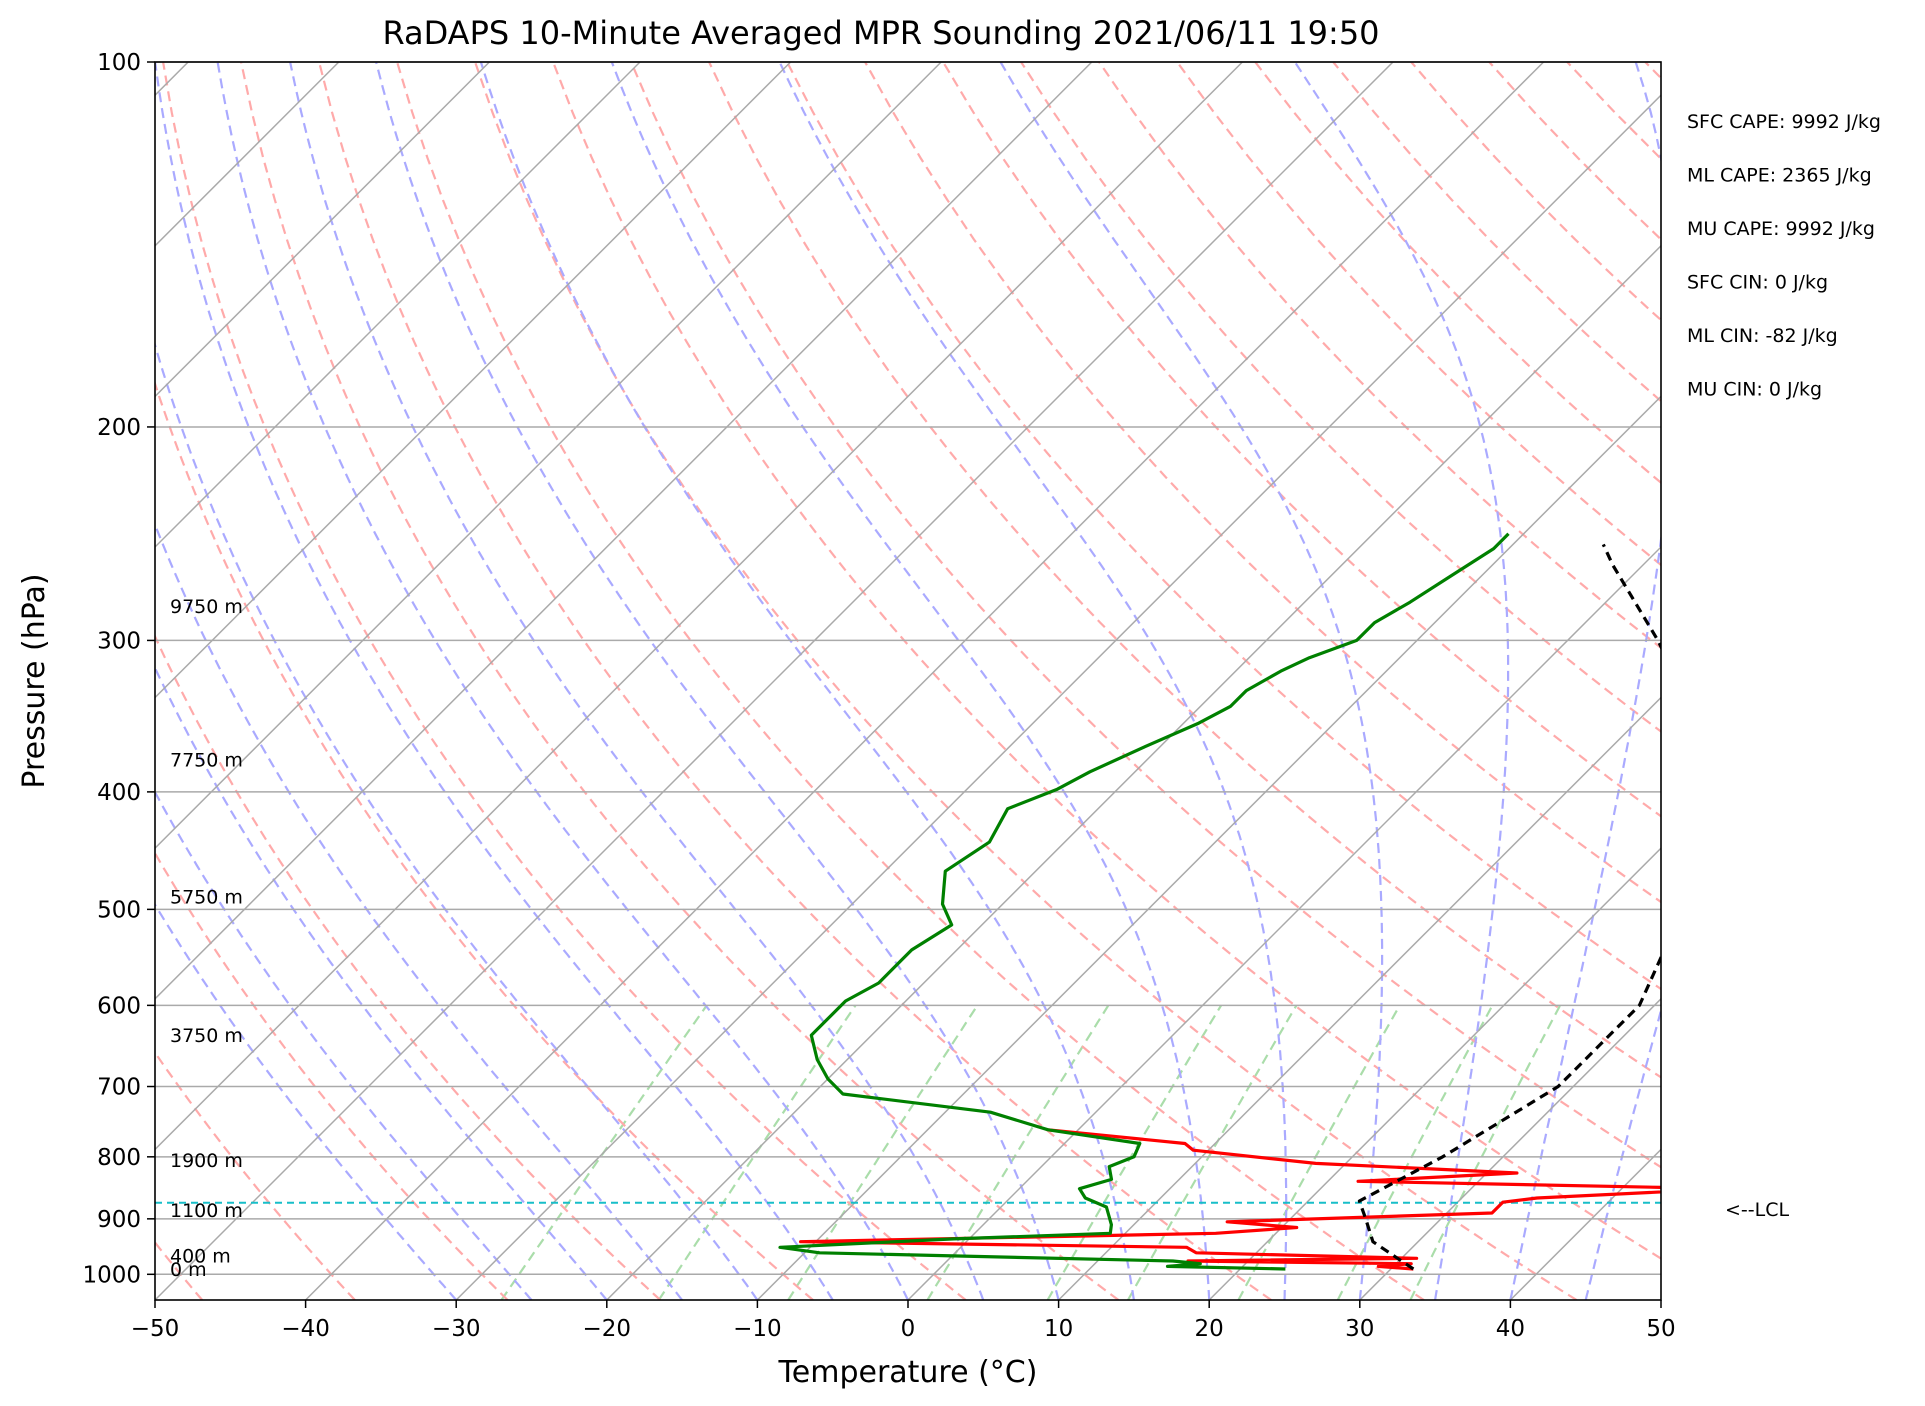 This screenshot has width=1925, height=1406. What do you see at coordinates (757, 1329) in the screenshot?
I see `x-tick-label: −10` at bounding box center [757, 1329].